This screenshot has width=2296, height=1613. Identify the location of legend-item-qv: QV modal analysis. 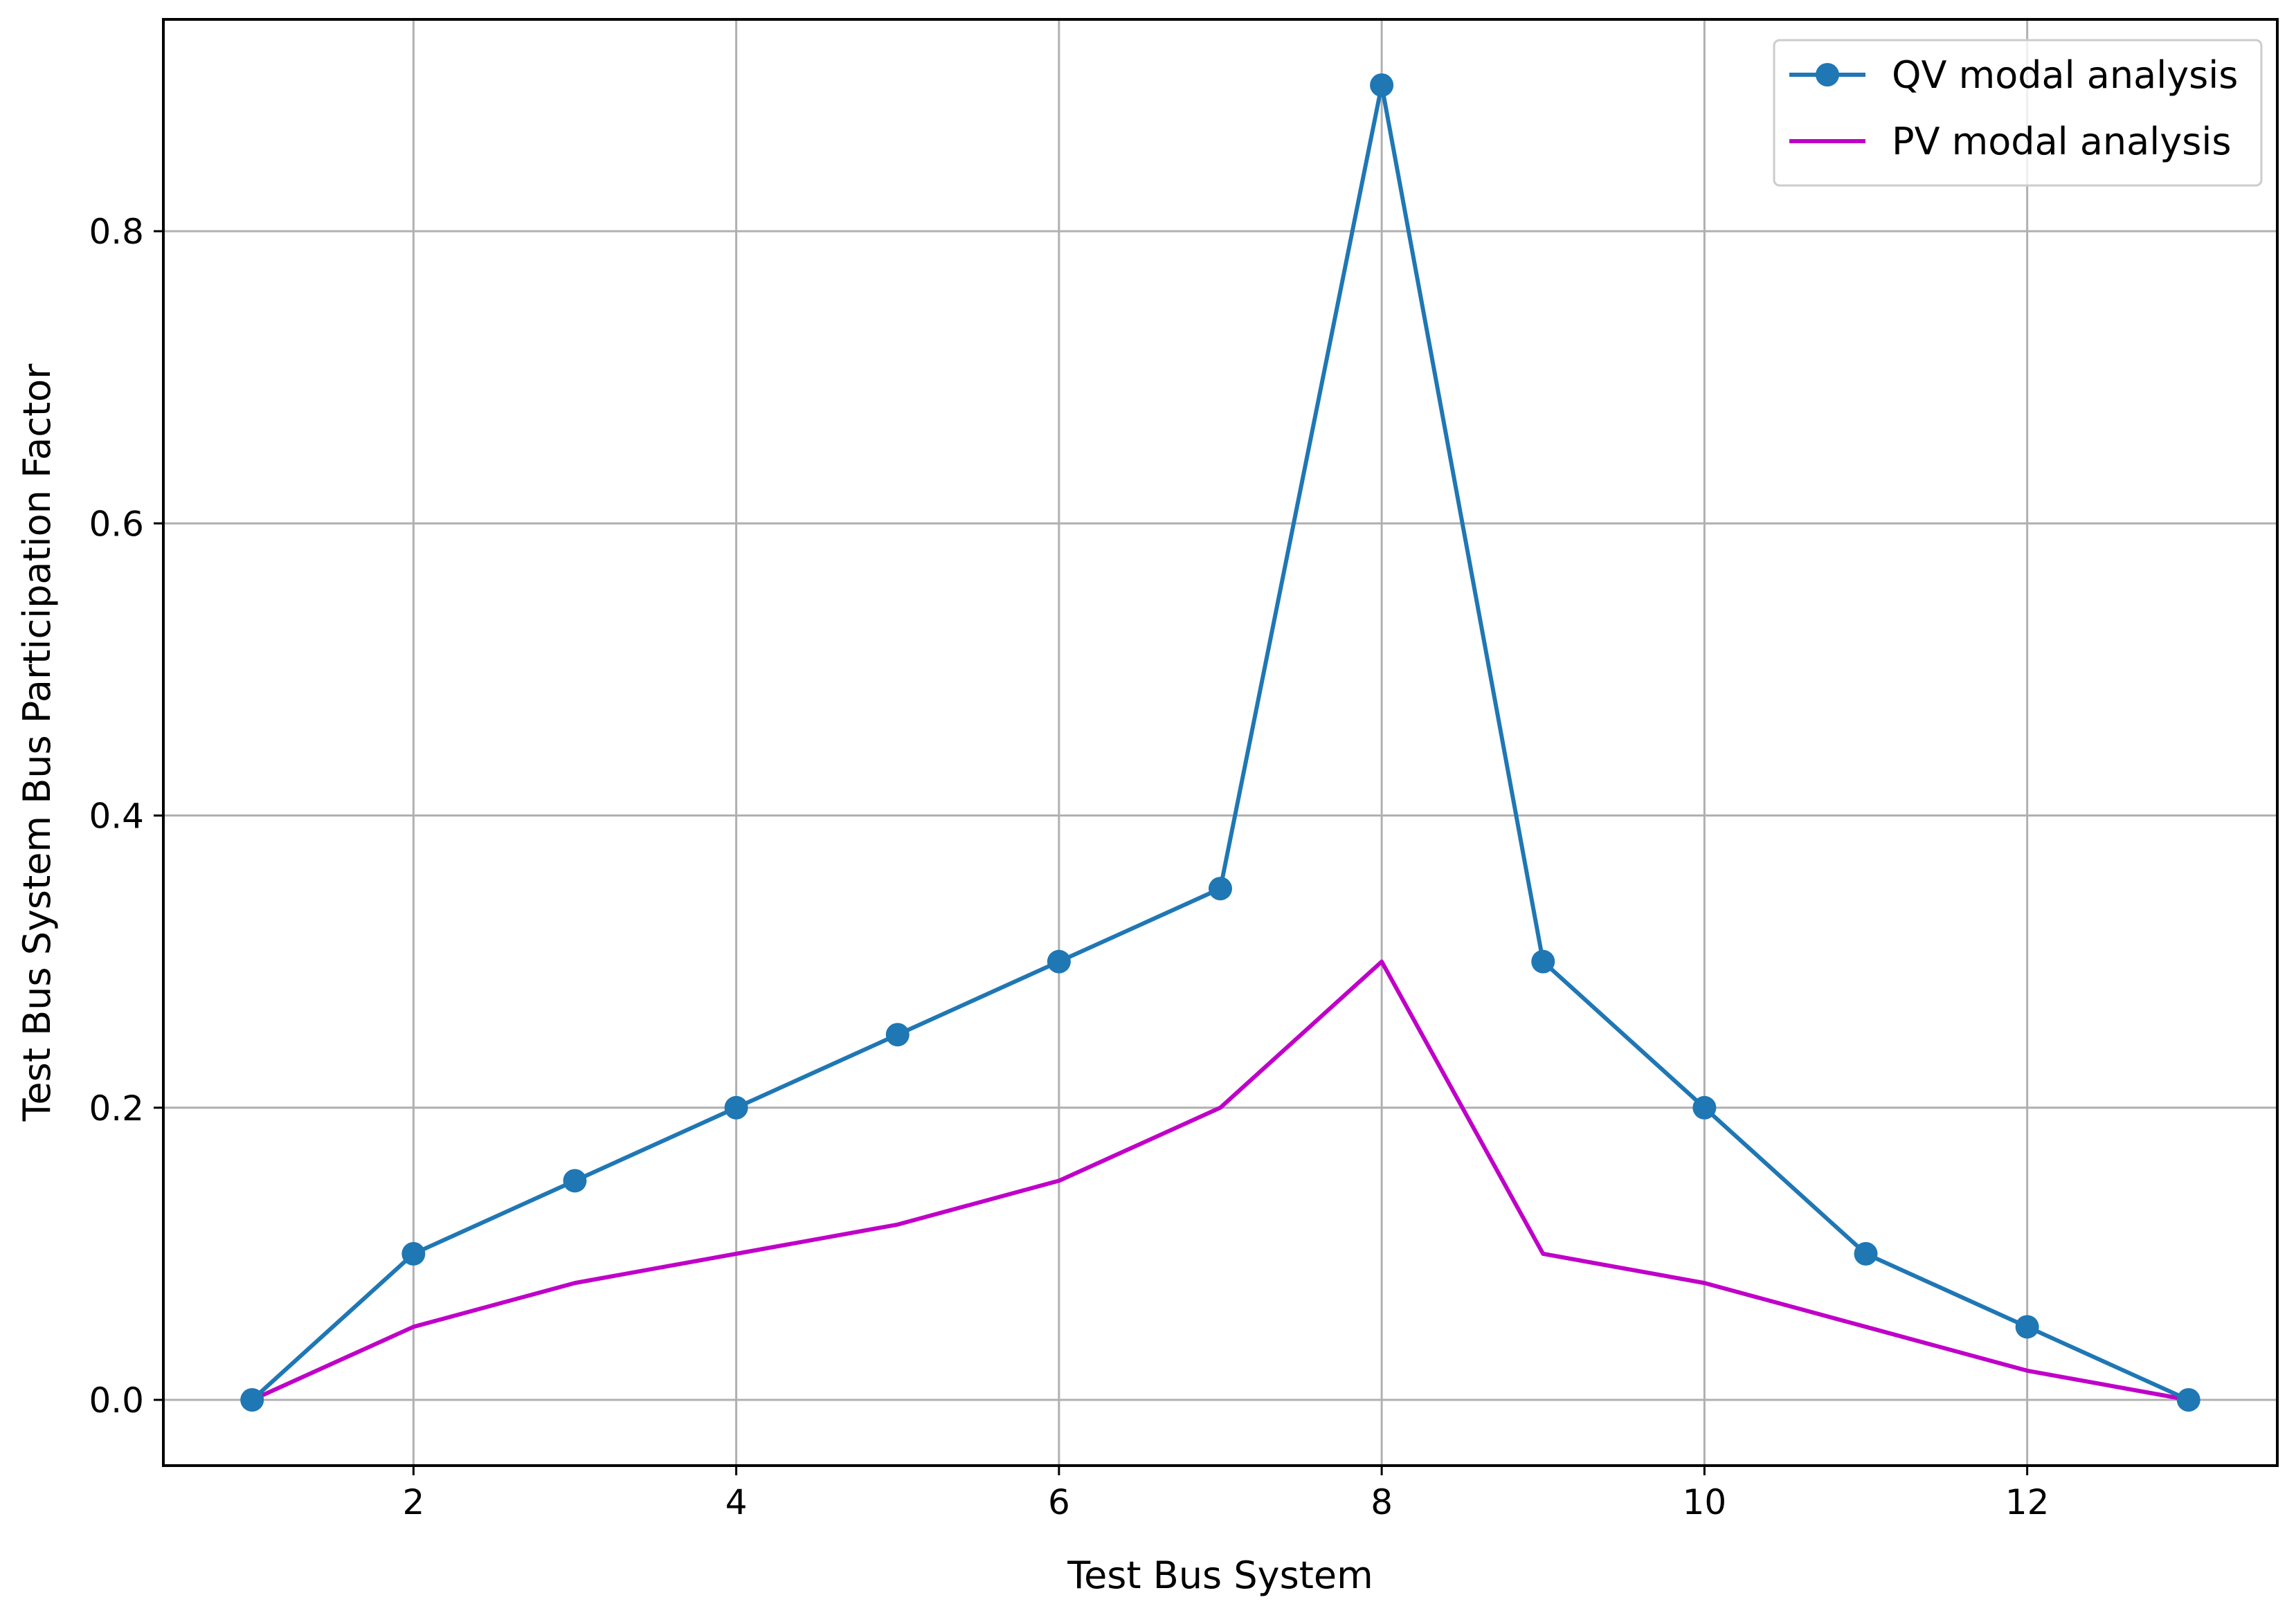
(2013, 75).